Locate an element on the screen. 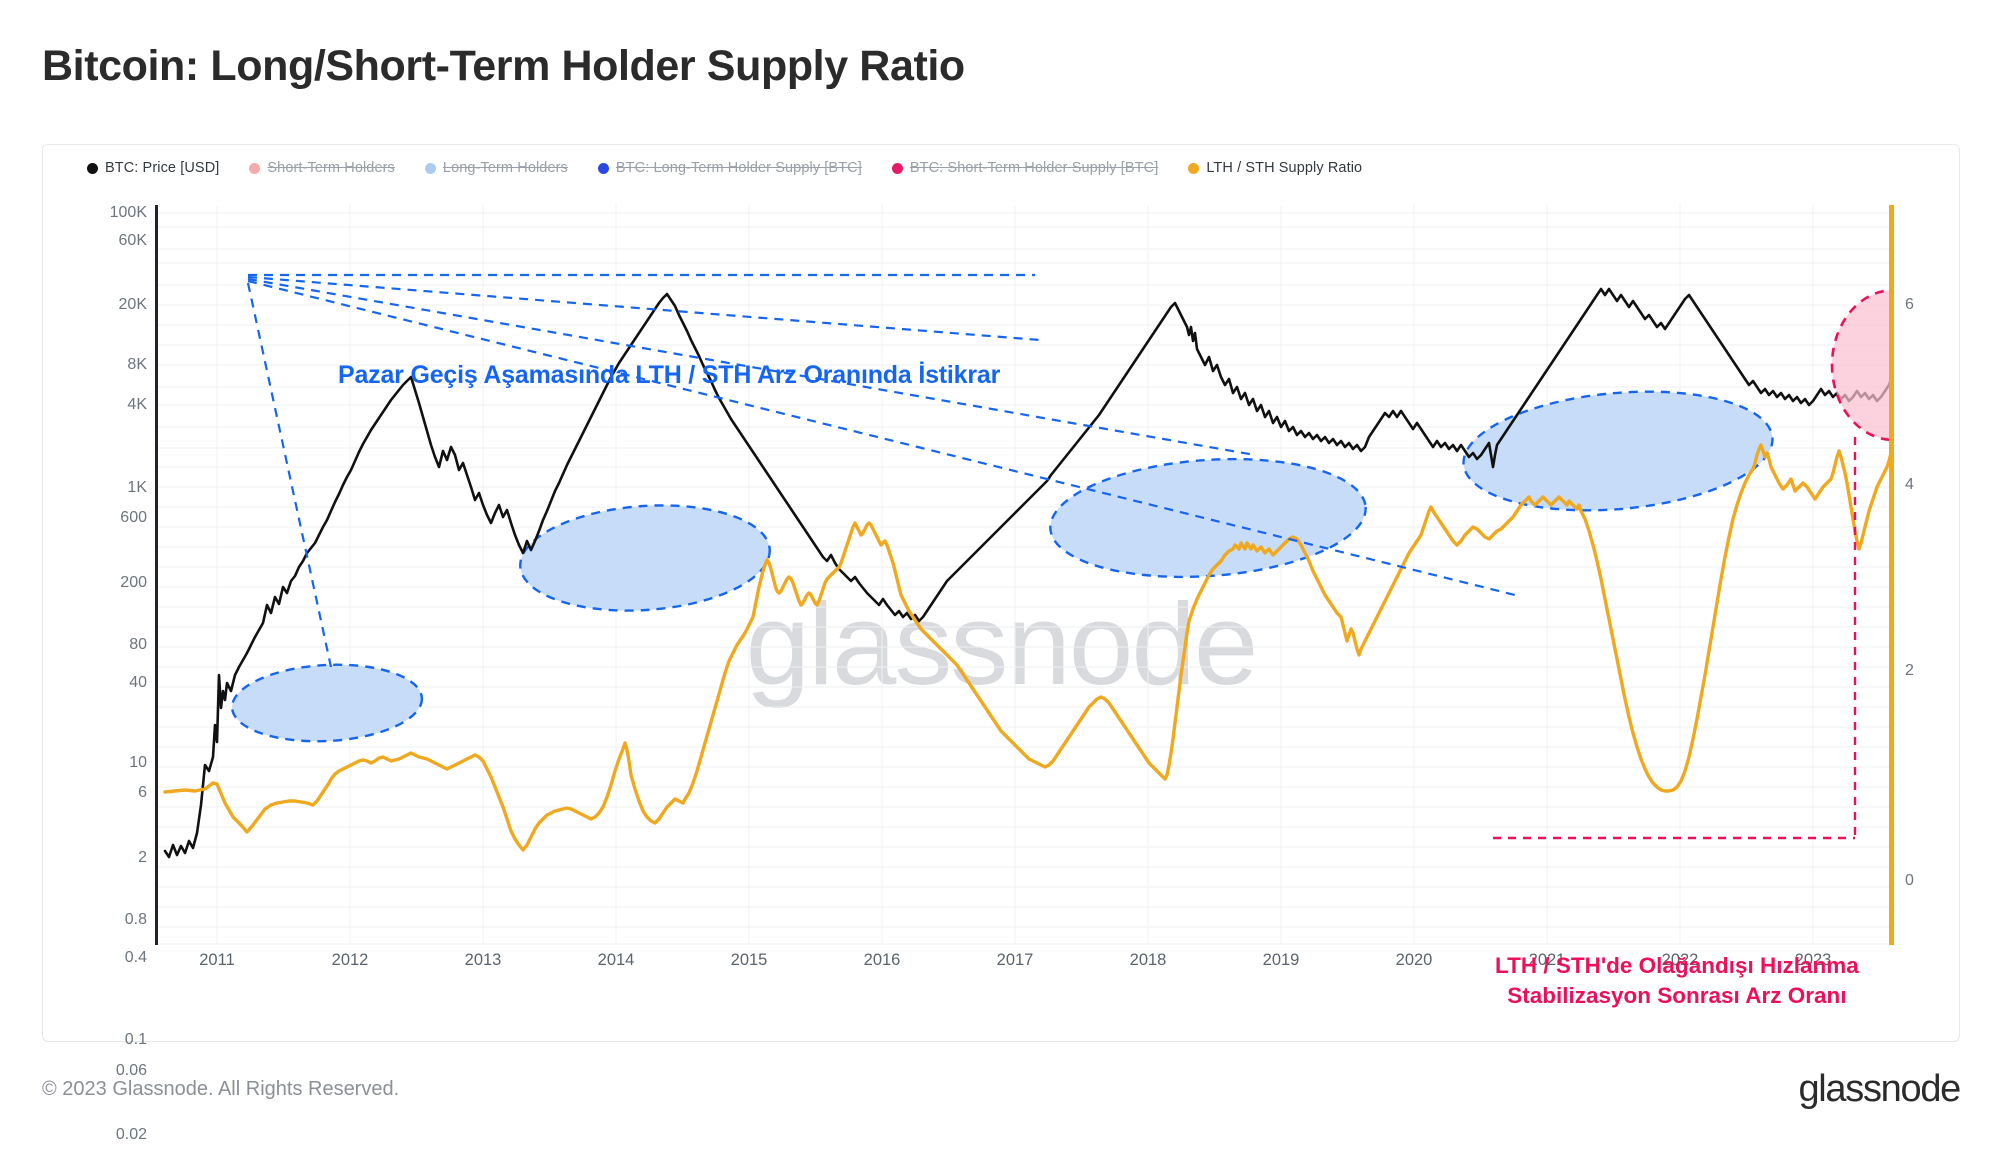 Image resolution: width=2000 pixels, height=1152 pixels. y-tick-left: 600 is located at coordinates (133, 517).